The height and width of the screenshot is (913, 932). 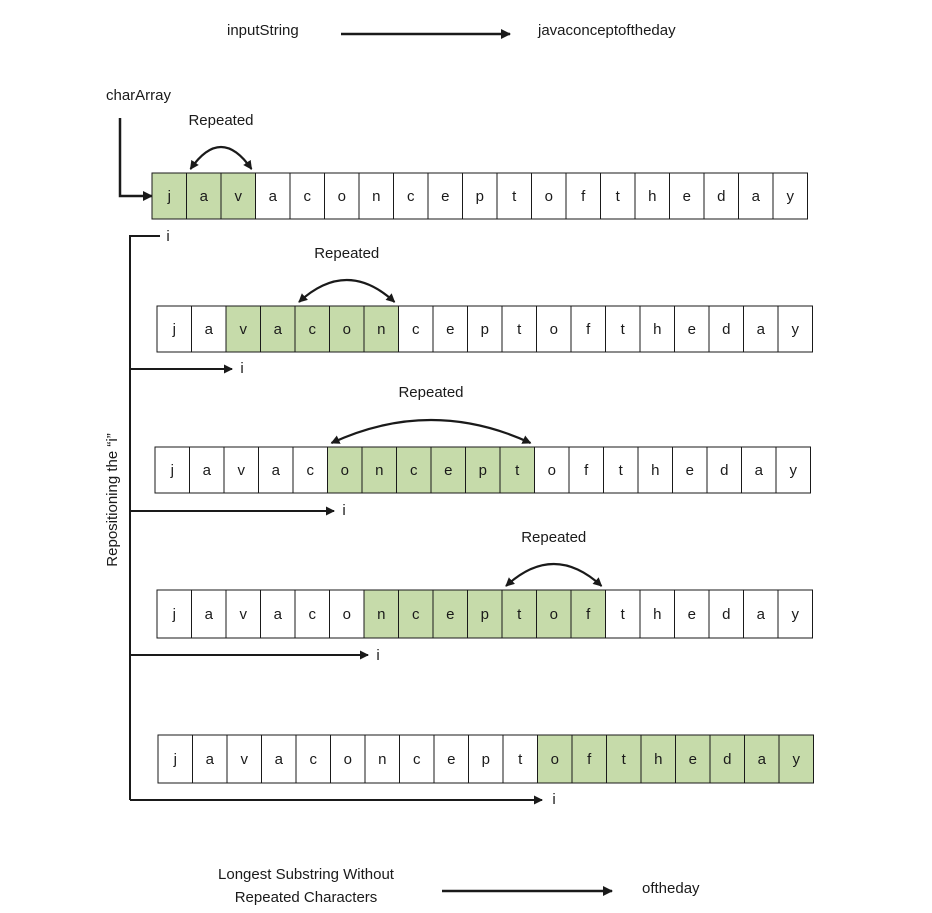 I want to click on char-array-arrow, so click(x=135, y=159).